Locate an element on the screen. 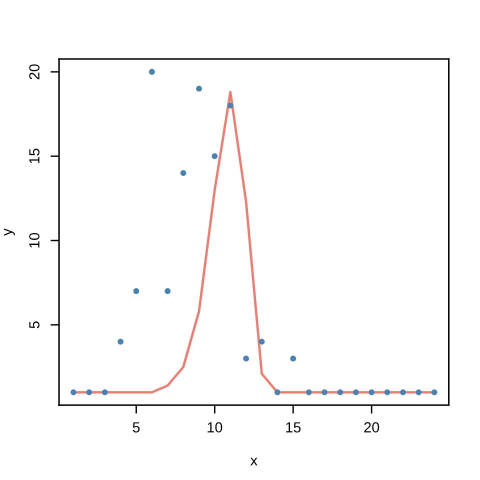  y-tick-label: 5 is located at coordinates (34, 324).